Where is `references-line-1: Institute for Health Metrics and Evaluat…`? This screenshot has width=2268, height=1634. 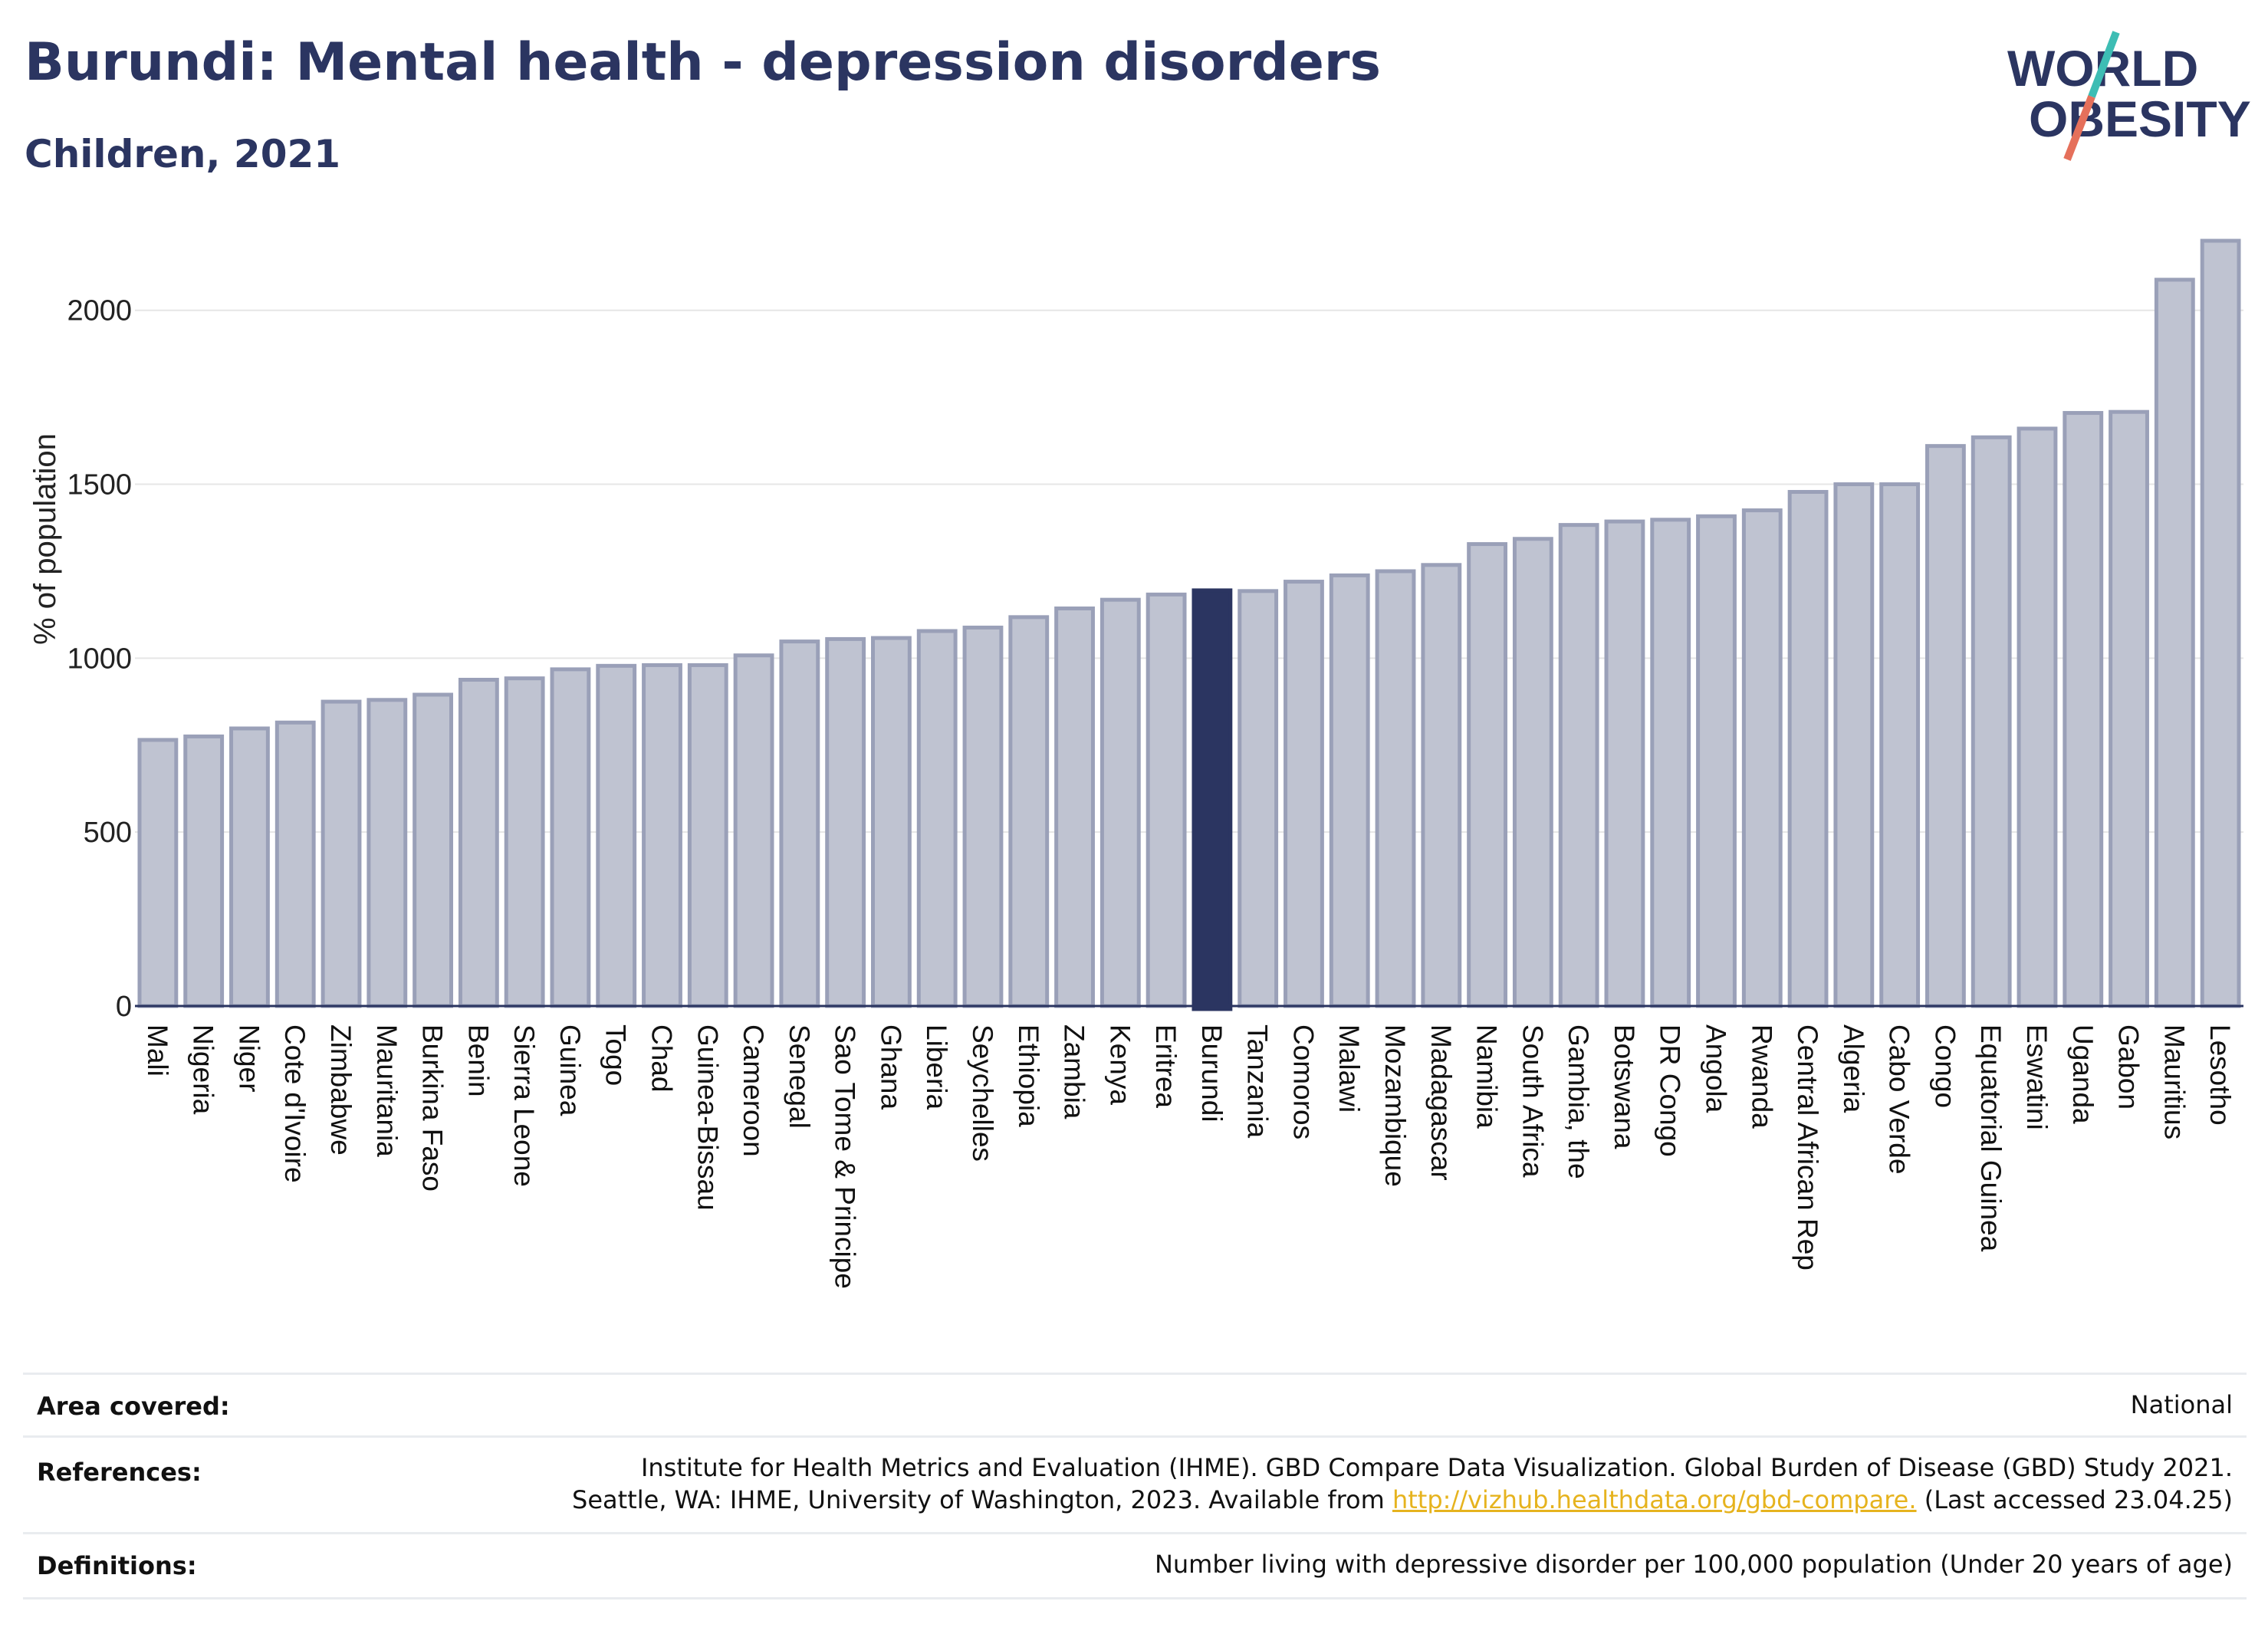 references-line-1: Institute for Health Metrics and Evaluat… is located at coordinates (1436, 1468).